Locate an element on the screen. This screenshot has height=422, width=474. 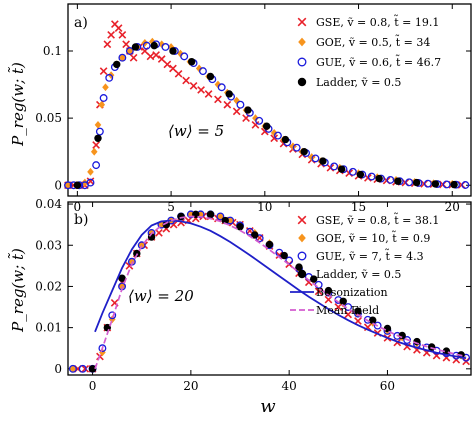
panel-b-series-gue-legend-label: GUE, ṽ = 7, t̃ = 4.3 is located at coordinates (370, 256).